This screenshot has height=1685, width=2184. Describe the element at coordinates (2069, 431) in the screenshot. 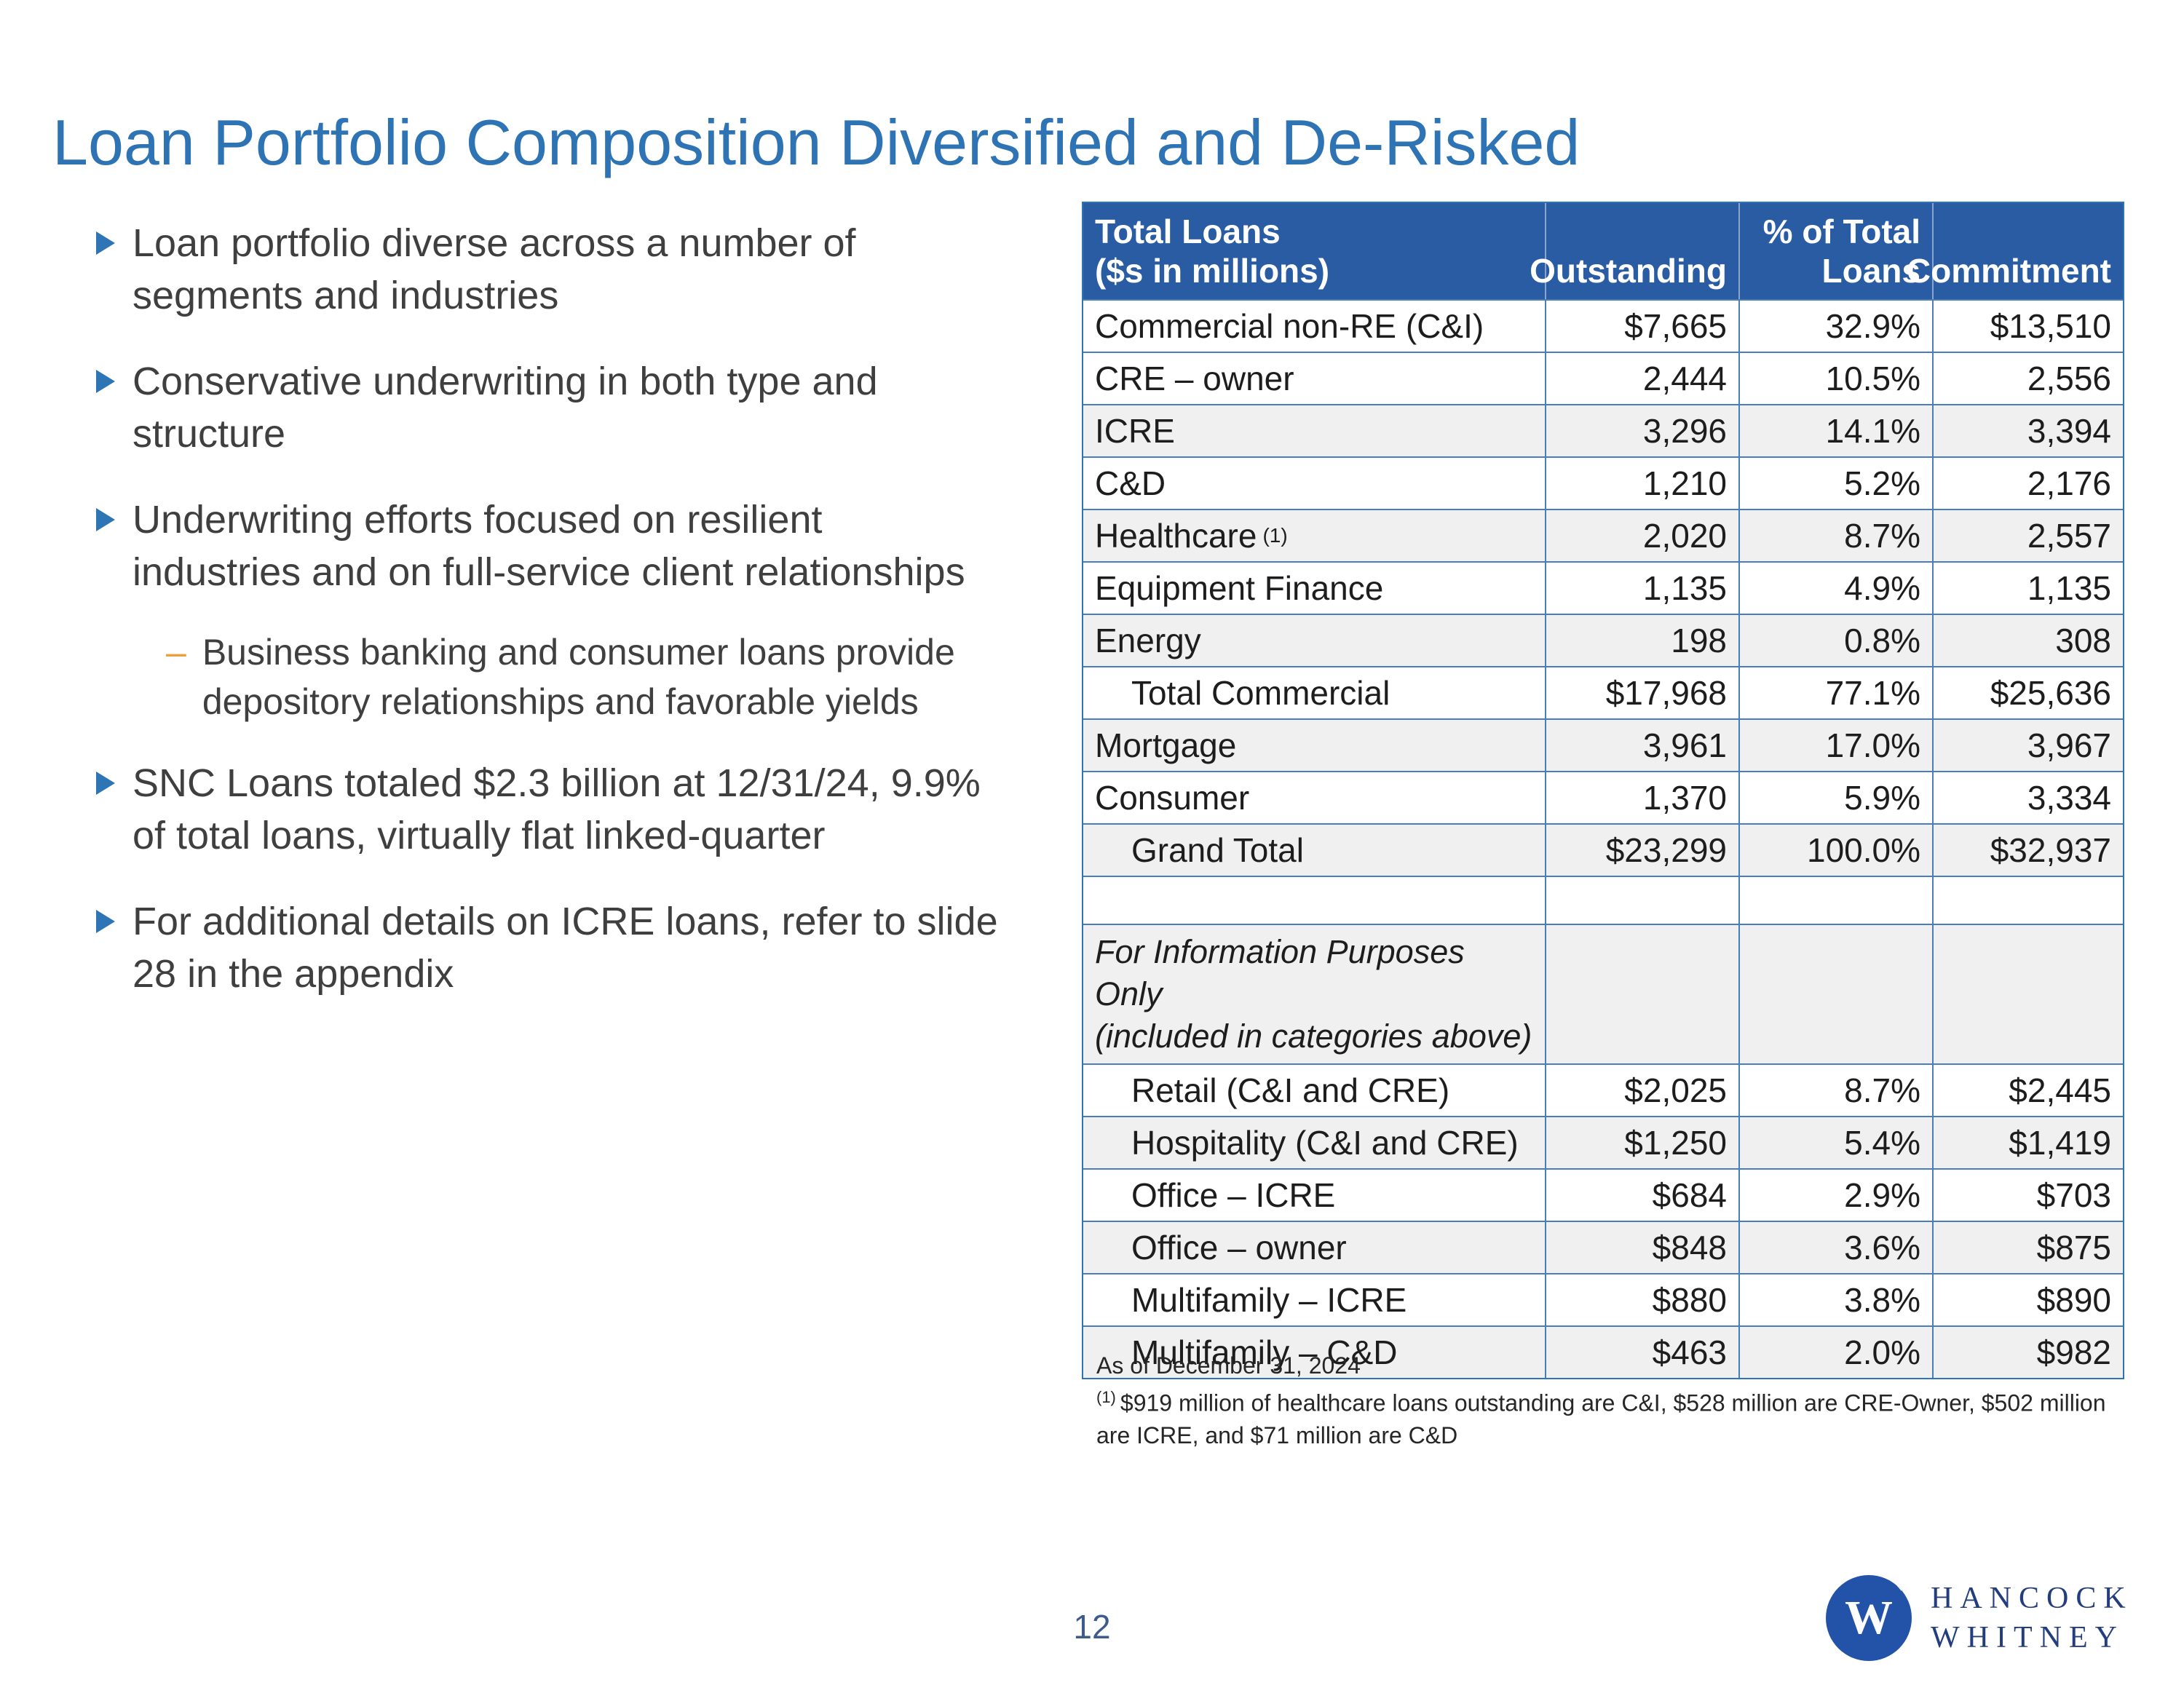

I see `row-commitment: 3,394` at that location.